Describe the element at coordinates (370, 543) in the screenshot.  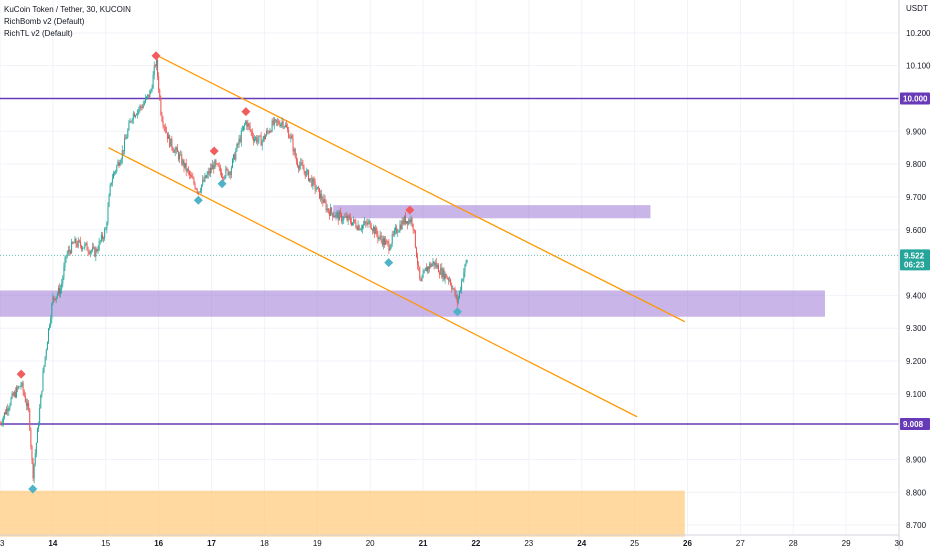
I see `x-tick-label: 20` at that location.